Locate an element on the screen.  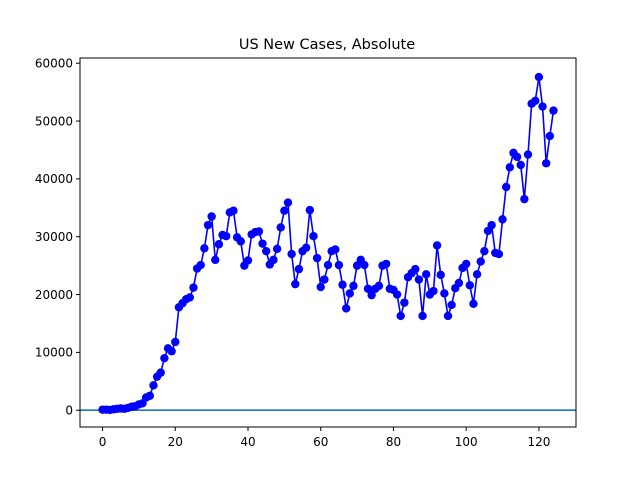
x-tick-label: 60 is located at coordinates (320, 442).